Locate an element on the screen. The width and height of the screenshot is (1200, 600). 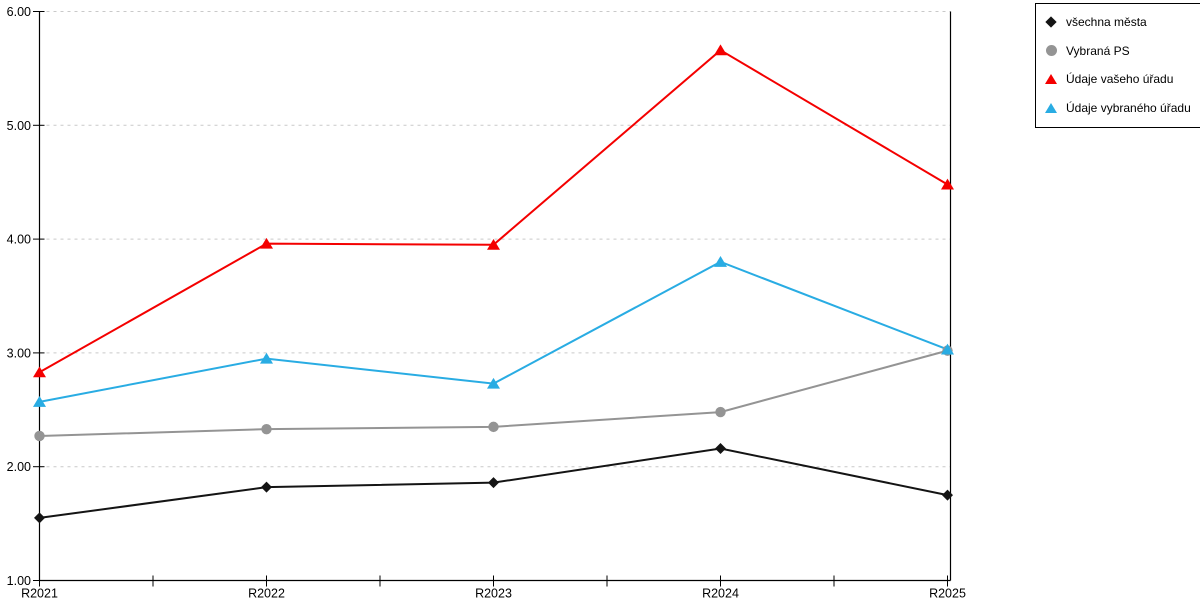
legend-label: všechna města is located at coordinates (1106, 22).